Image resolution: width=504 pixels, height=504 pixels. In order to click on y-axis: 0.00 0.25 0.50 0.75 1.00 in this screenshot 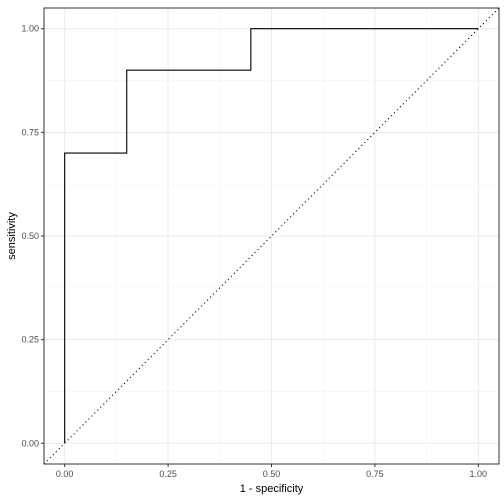, I will do `click(32, 236)`.